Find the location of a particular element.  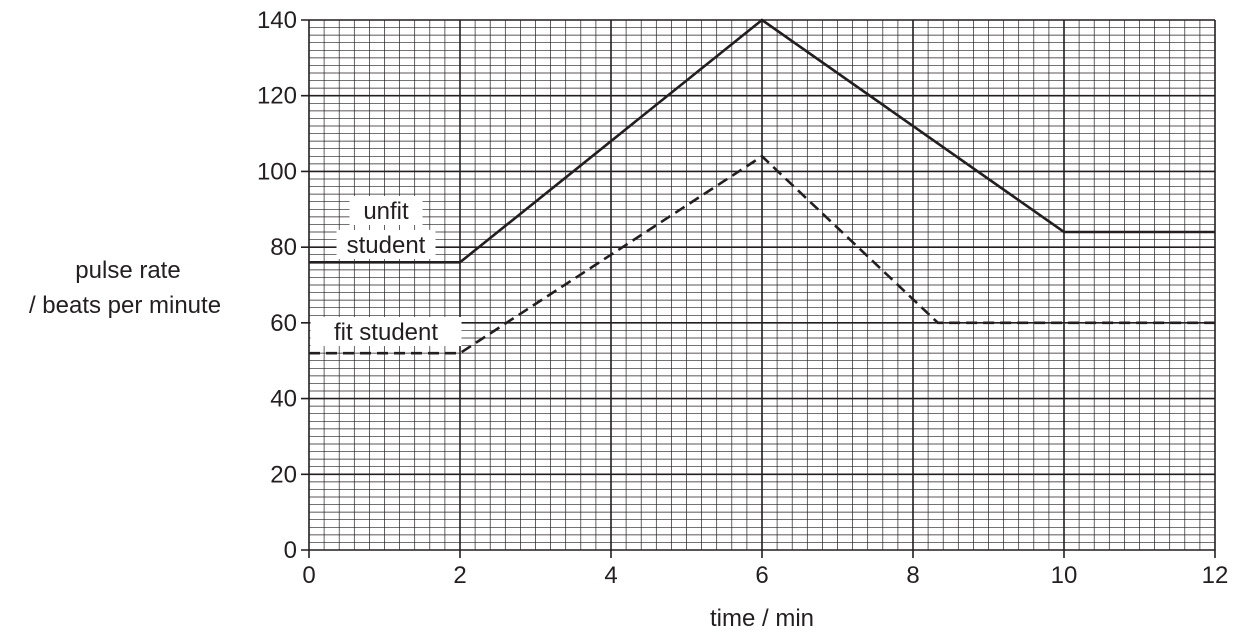

unfit-student-label: student is located at coordinates (386, 245).